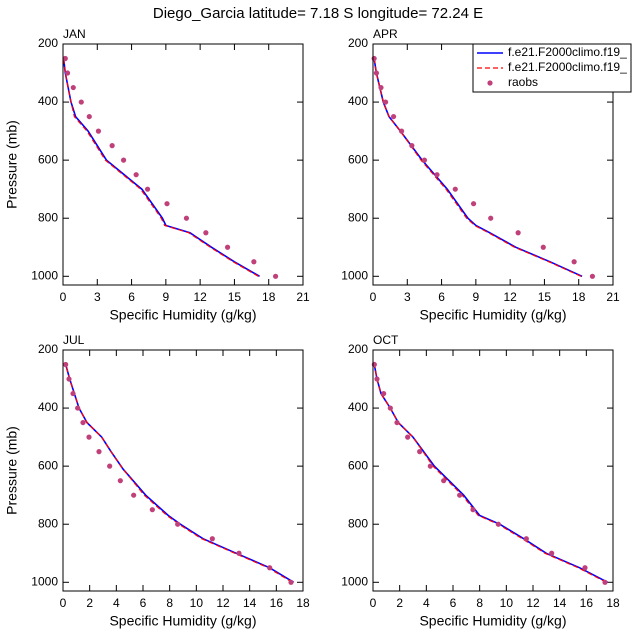  I want to click on panel-label: JAN, so click(74, 34).